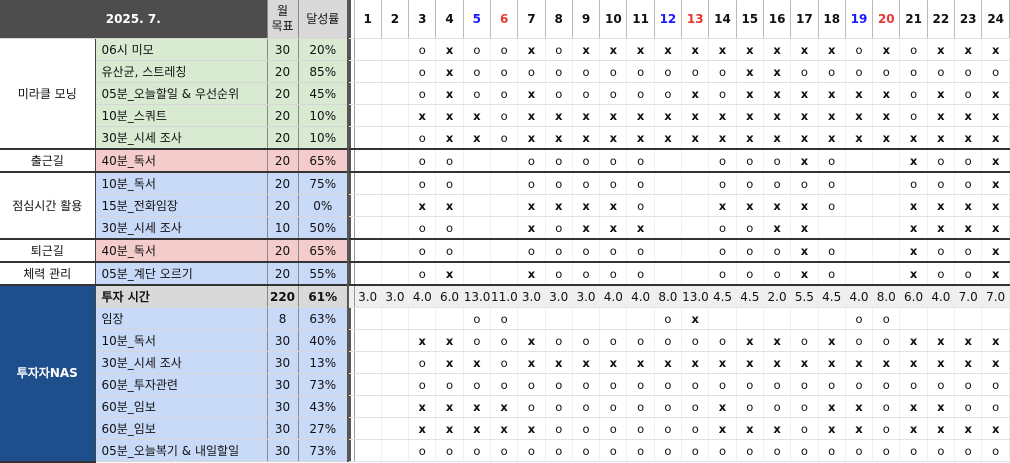 Image resolution: width=1010 pixels, height=463 pixels. Describe the element at coordinates (48, 161) in the screenshot. I see `category-cell: 출근길` at that location.